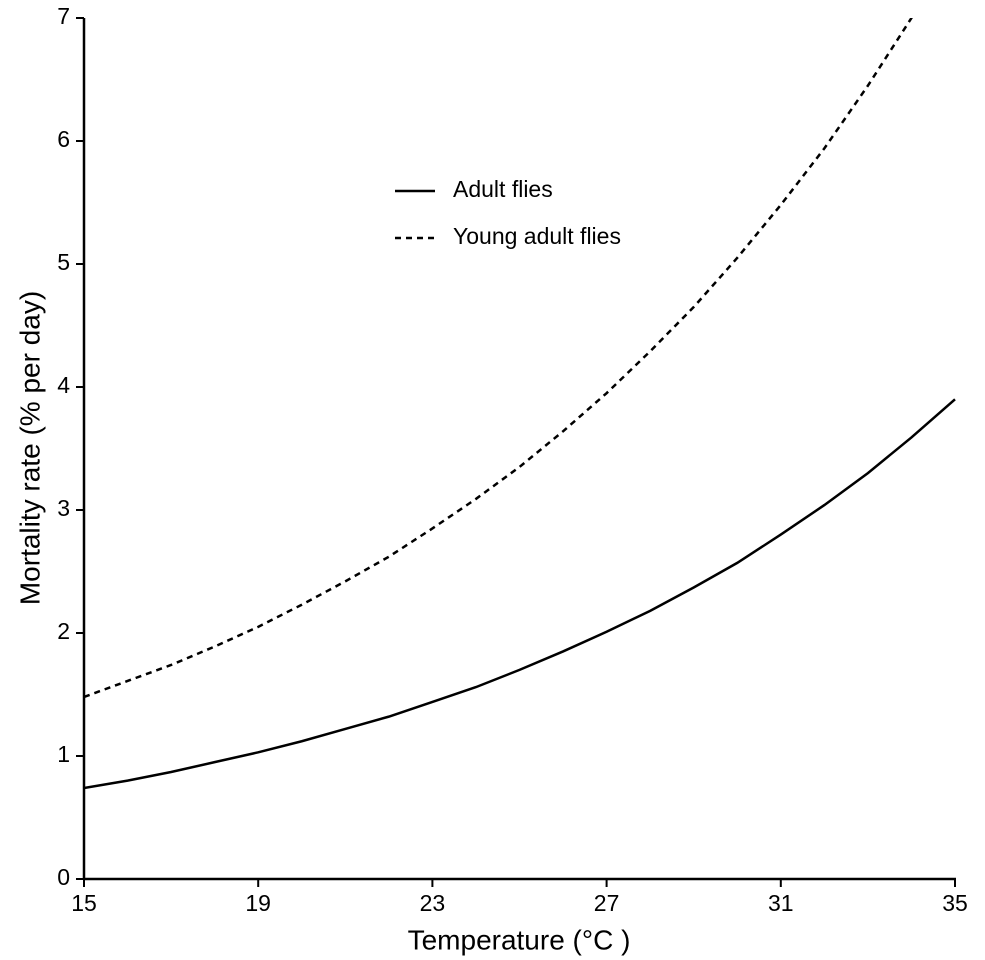 This screenshot has width=985, height=960. What do you see at coordinates (63, 16) in the screenshot?
I see `y-tick-label: 7` at bounding box center [63, 16].